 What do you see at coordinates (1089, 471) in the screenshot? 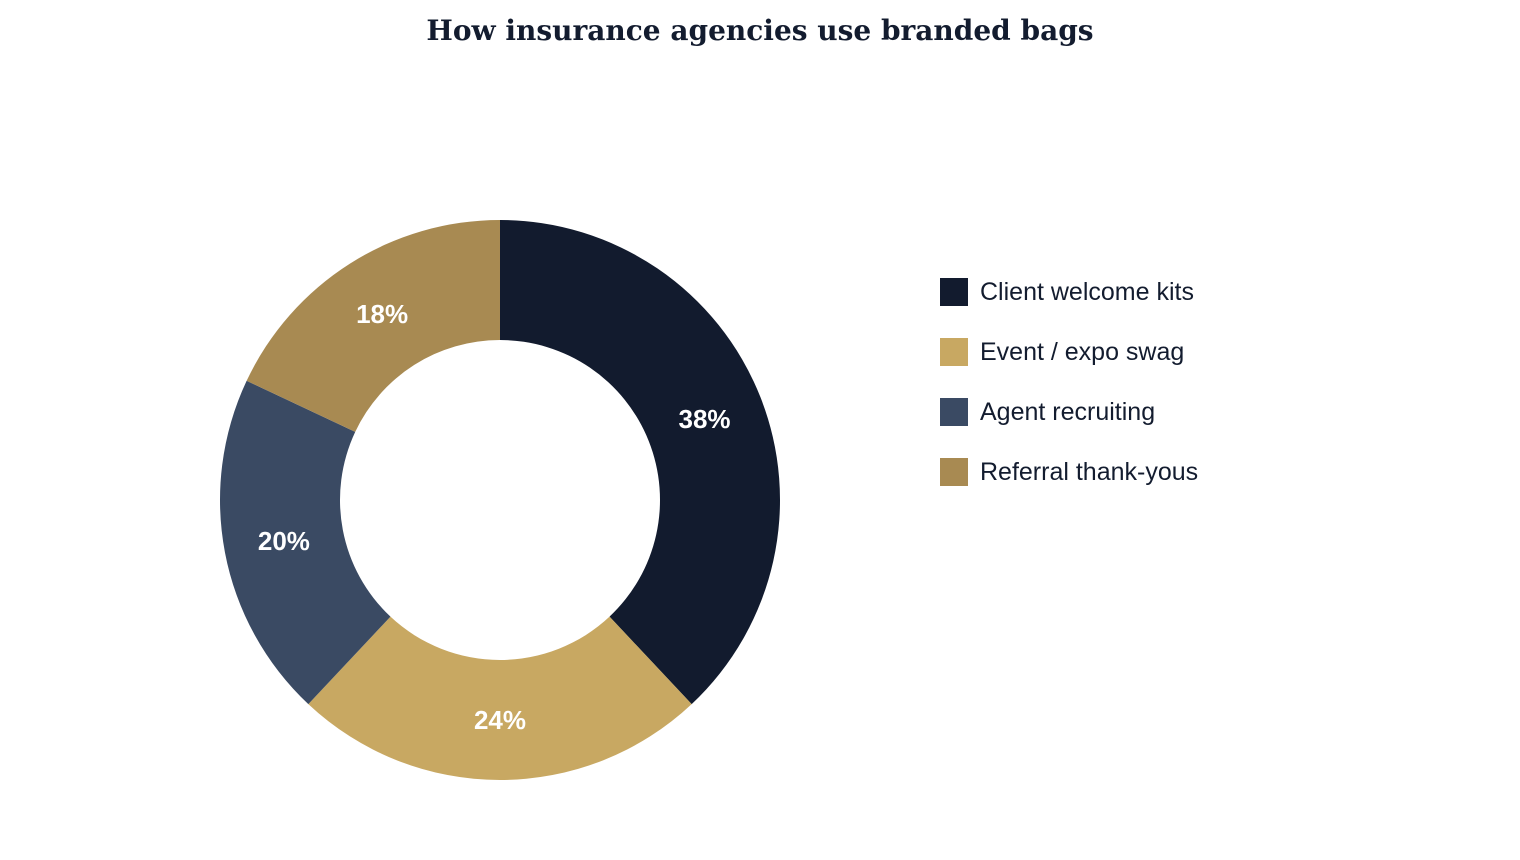
I see `legend-label-referral-thank-yous: Referral thank-yous` at bounding box center [1089, 471].